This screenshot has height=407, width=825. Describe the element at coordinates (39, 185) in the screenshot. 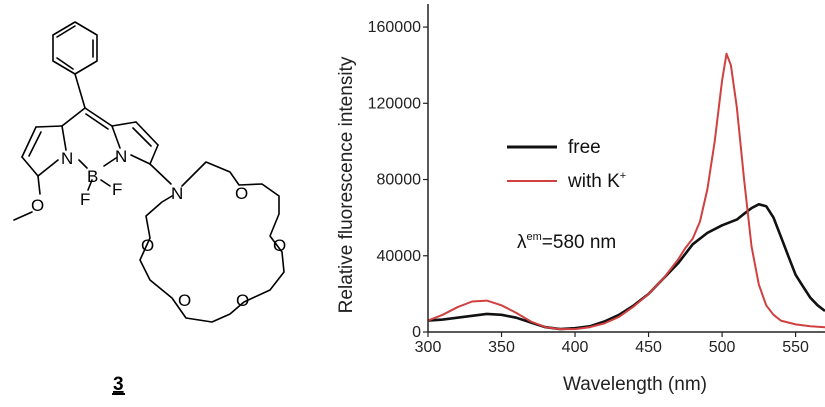

I see `methoxy-bond` at that location.